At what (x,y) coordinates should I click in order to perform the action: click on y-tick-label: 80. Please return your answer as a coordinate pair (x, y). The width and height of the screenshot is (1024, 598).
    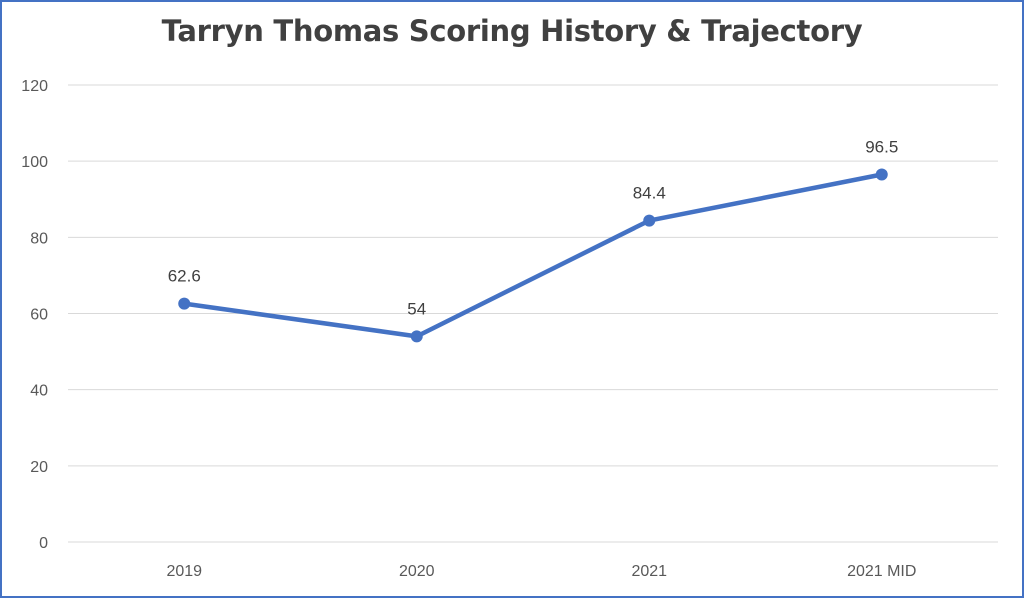
    Looking at the image, I should click on (39, 238).